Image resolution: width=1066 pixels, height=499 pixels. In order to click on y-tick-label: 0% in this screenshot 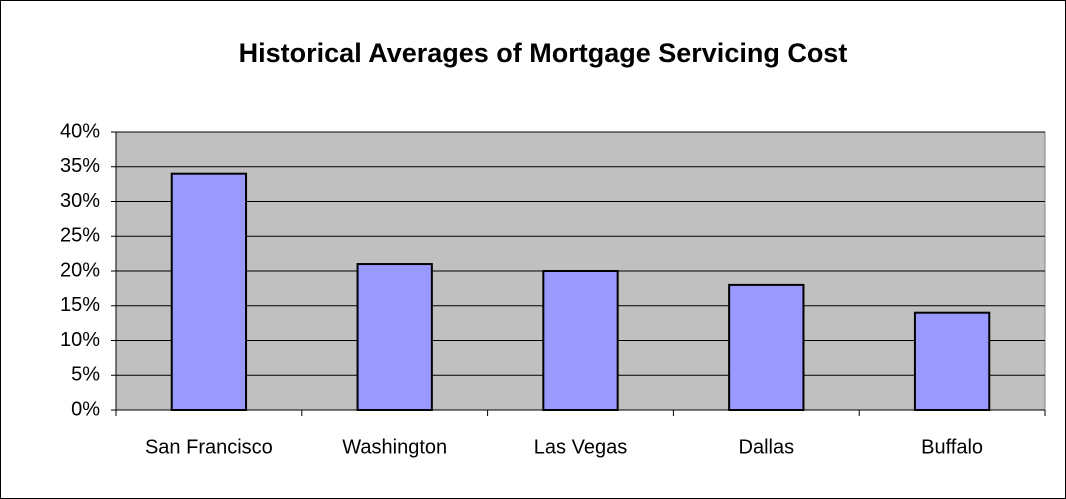, I will do `click(85, 409)`.